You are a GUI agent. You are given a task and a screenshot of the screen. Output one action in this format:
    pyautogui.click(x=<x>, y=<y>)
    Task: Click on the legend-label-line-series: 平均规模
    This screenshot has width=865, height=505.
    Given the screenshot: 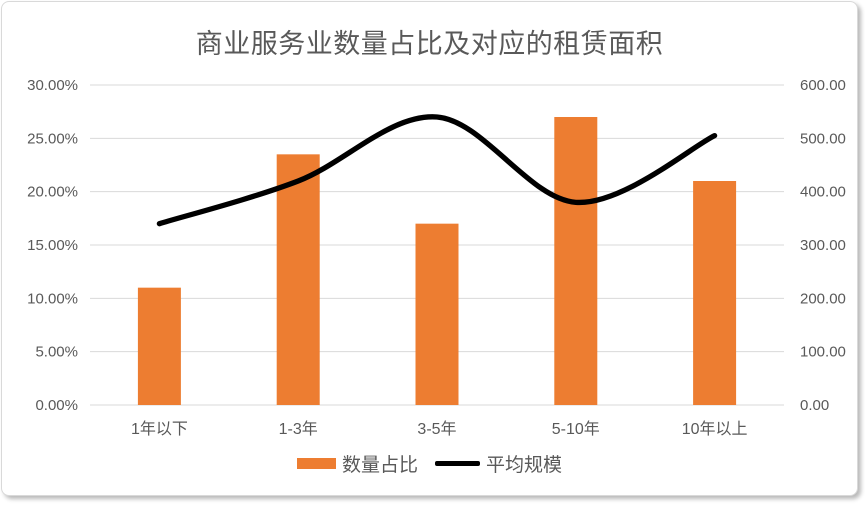 What is the action you would take?
    pyautogui.click(x=524, y=465)
    